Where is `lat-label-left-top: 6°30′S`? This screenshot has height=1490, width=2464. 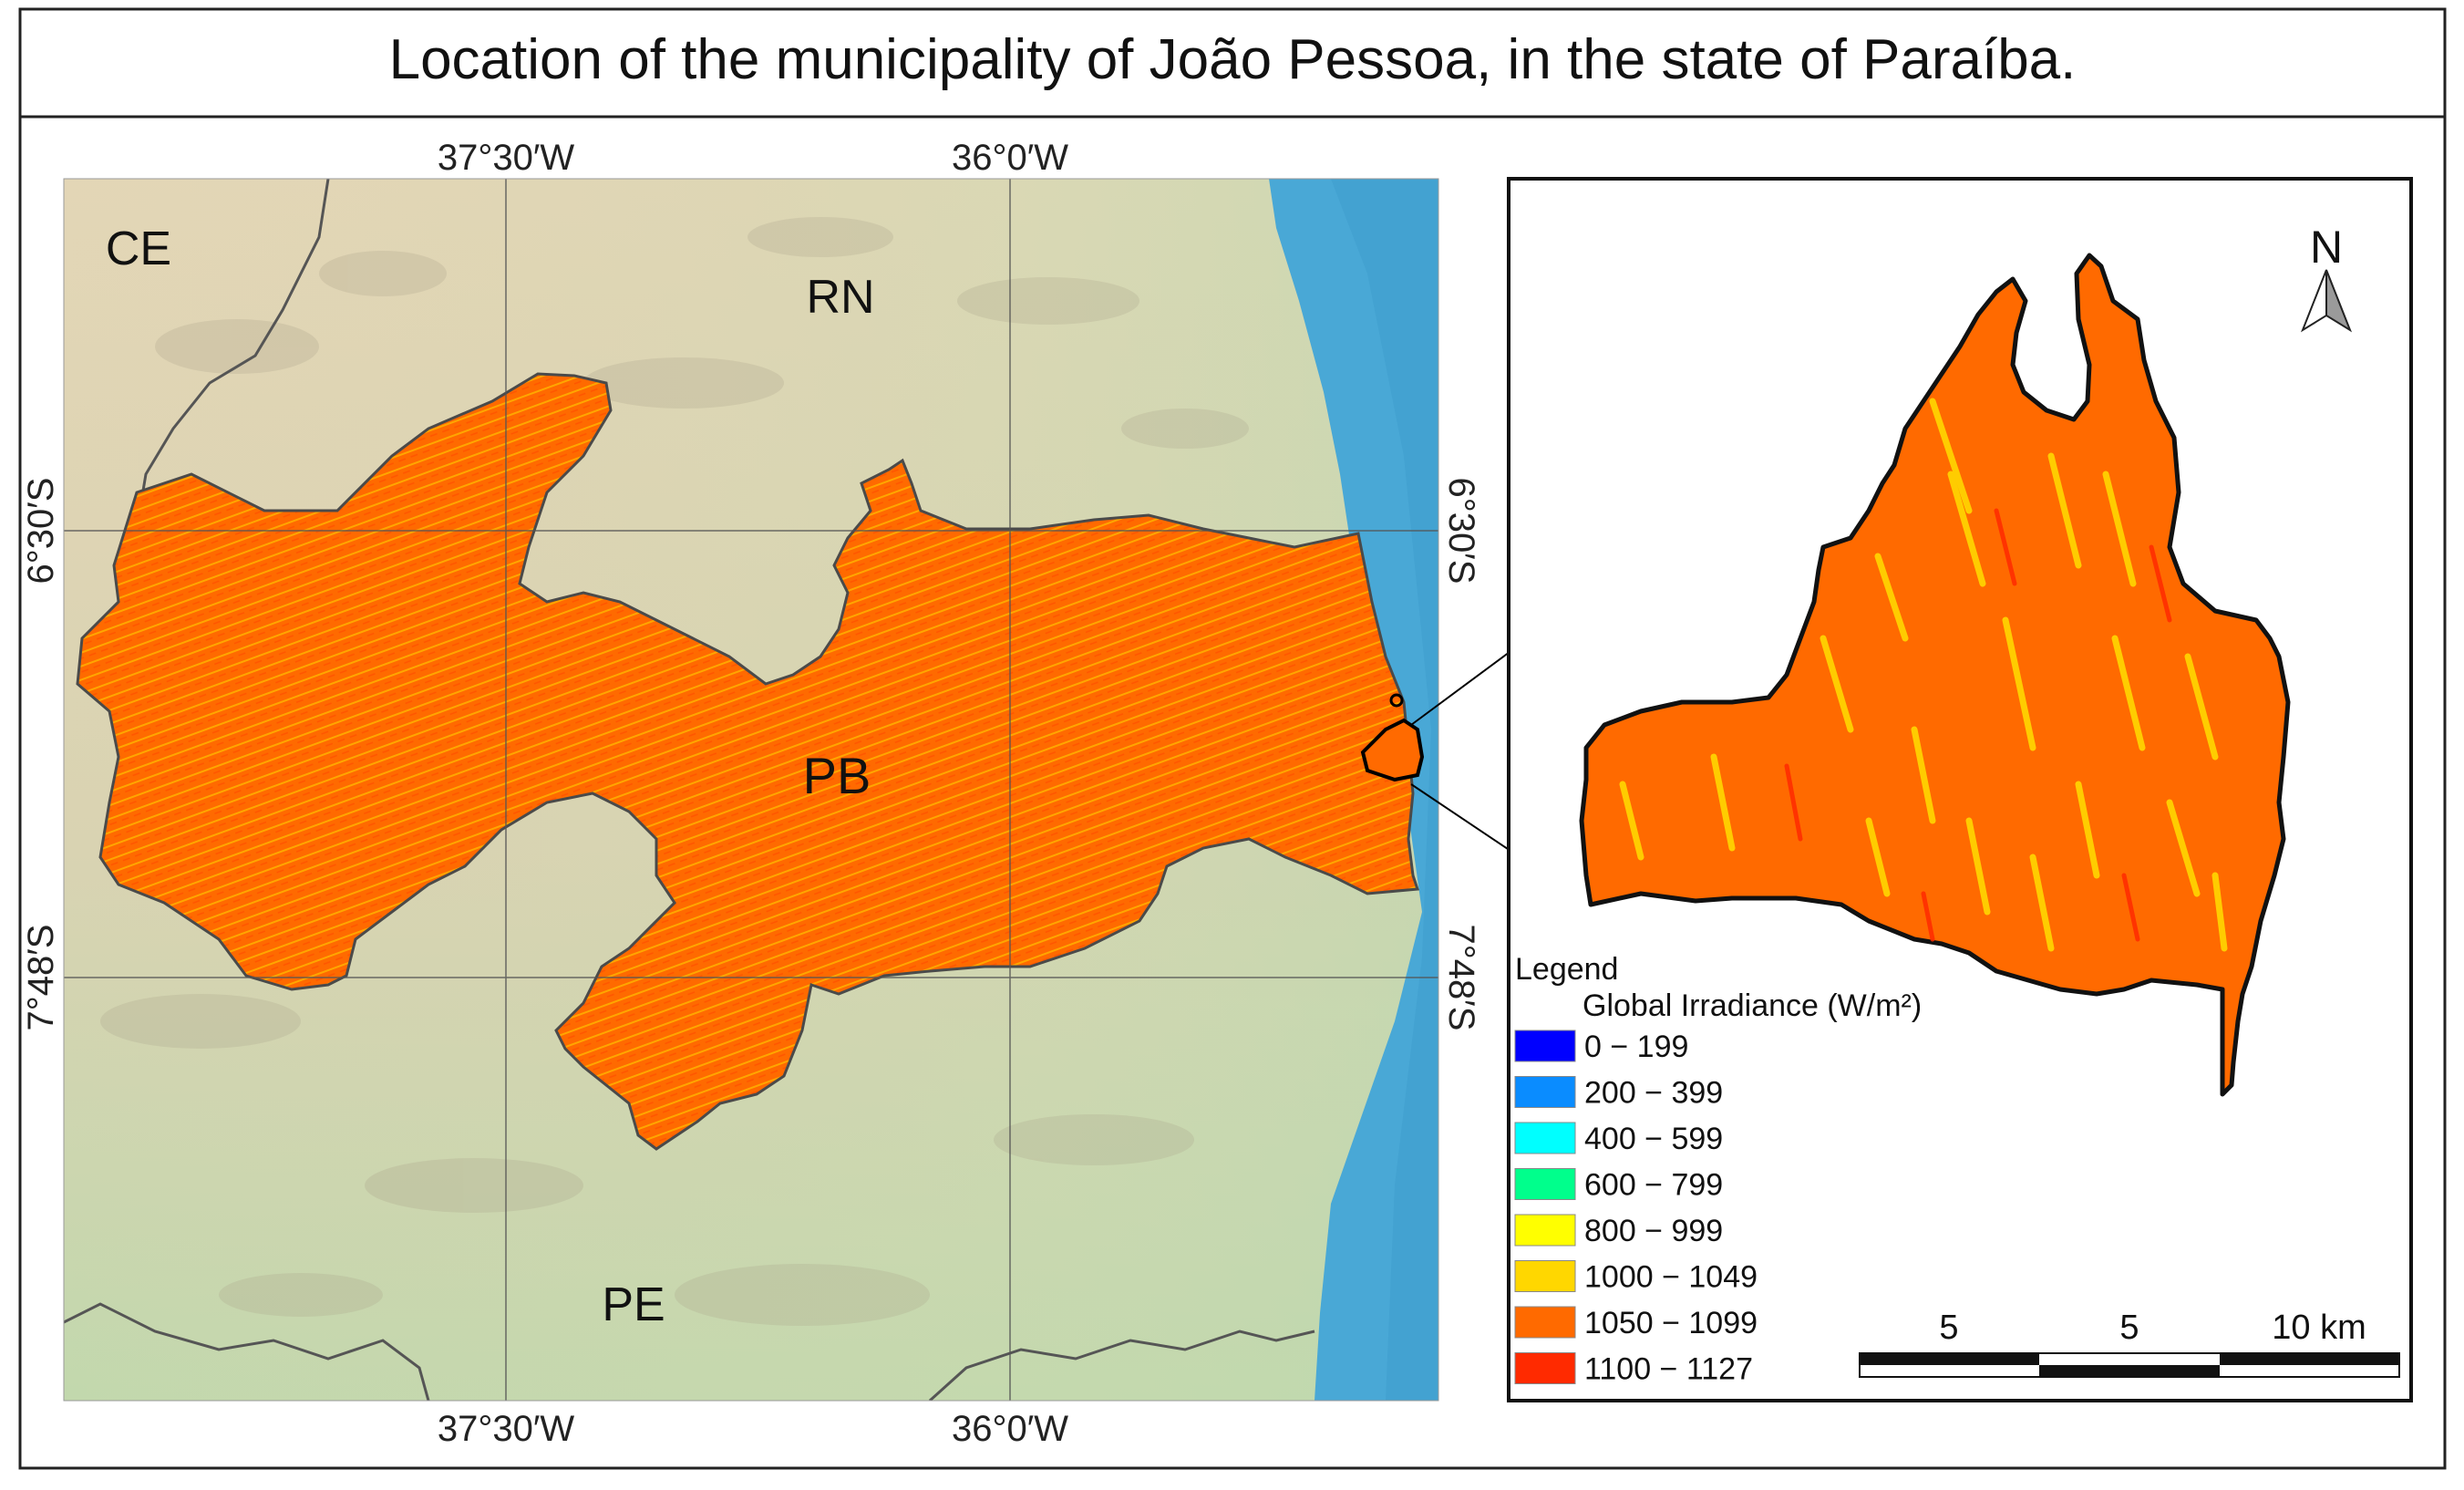
lat-label-left-top: 6°30′S is located at coordinates (41, 531).